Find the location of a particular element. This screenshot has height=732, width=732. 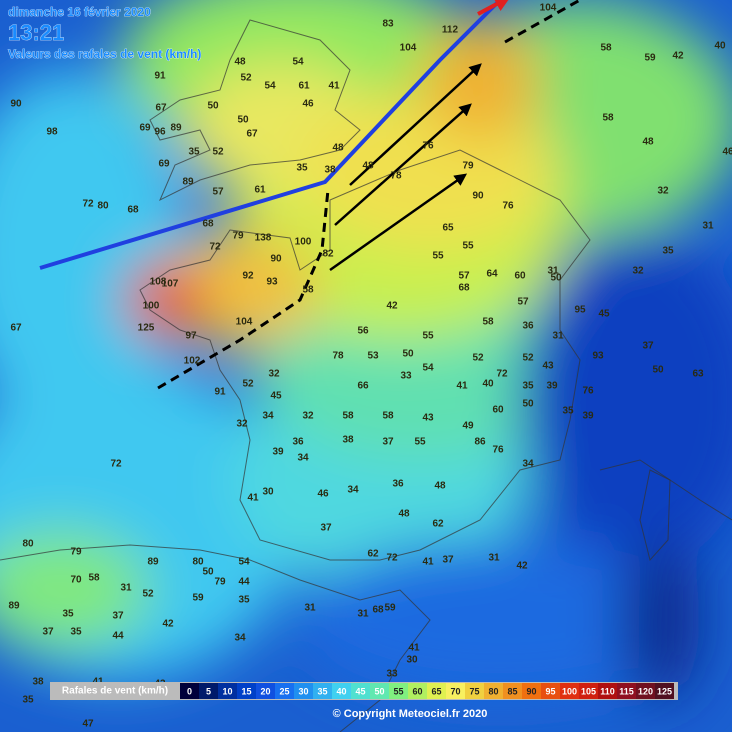

station-value: 30 is located at coordinates (412, 660).